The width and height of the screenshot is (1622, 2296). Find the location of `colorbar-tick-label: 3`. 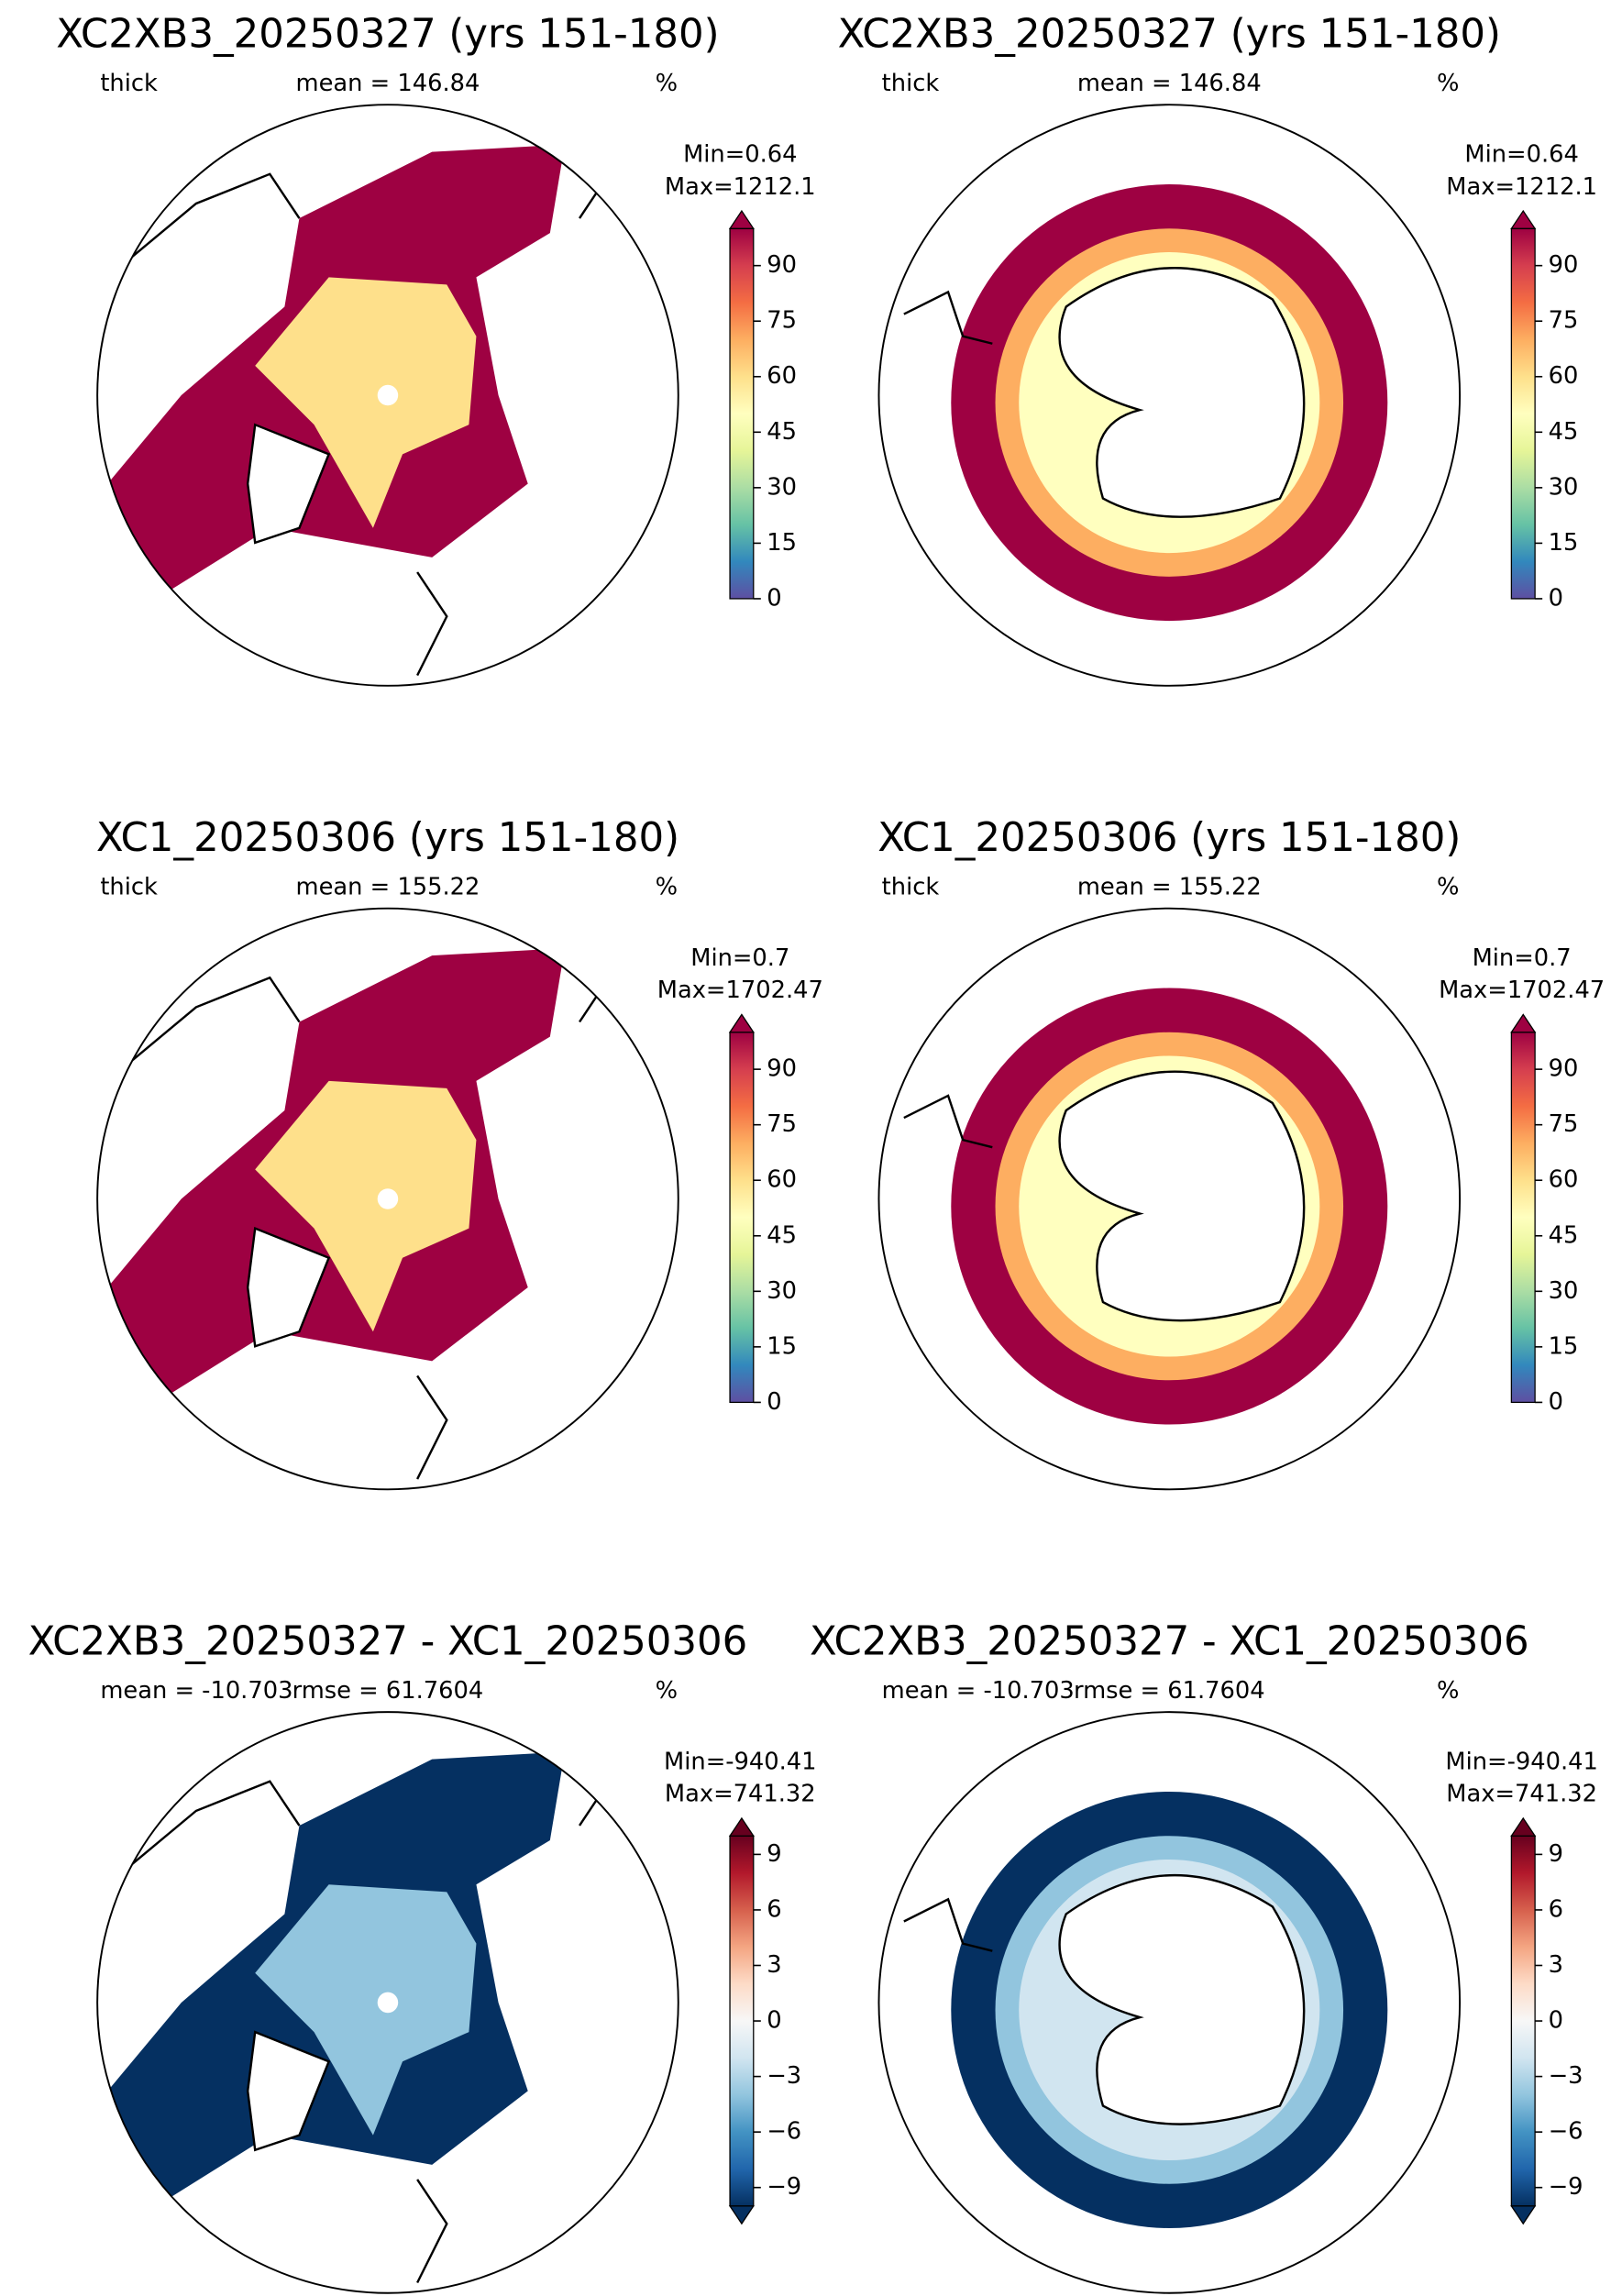

colorbar-tick-label: 3 is located at coordinates (774, 1965).